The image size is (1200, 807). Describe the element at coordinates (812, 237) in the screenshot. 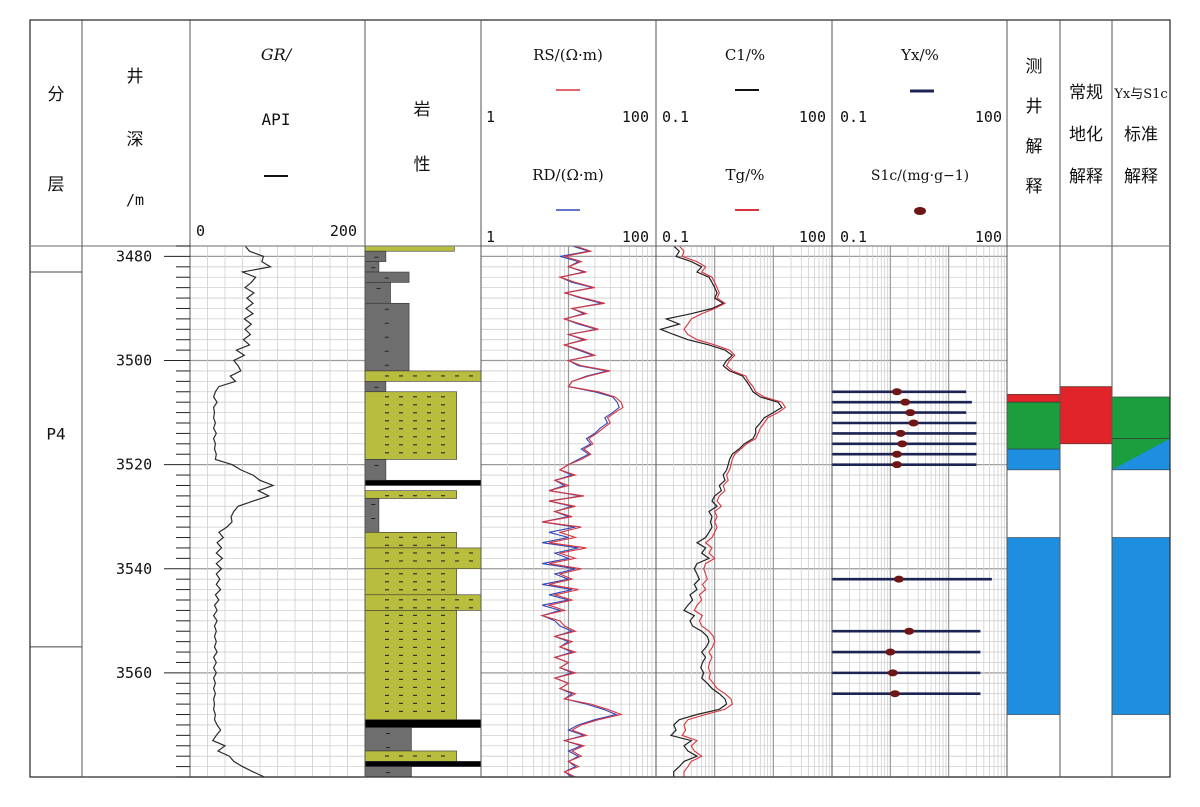

I see `tg-scale-max: 100` at that location.